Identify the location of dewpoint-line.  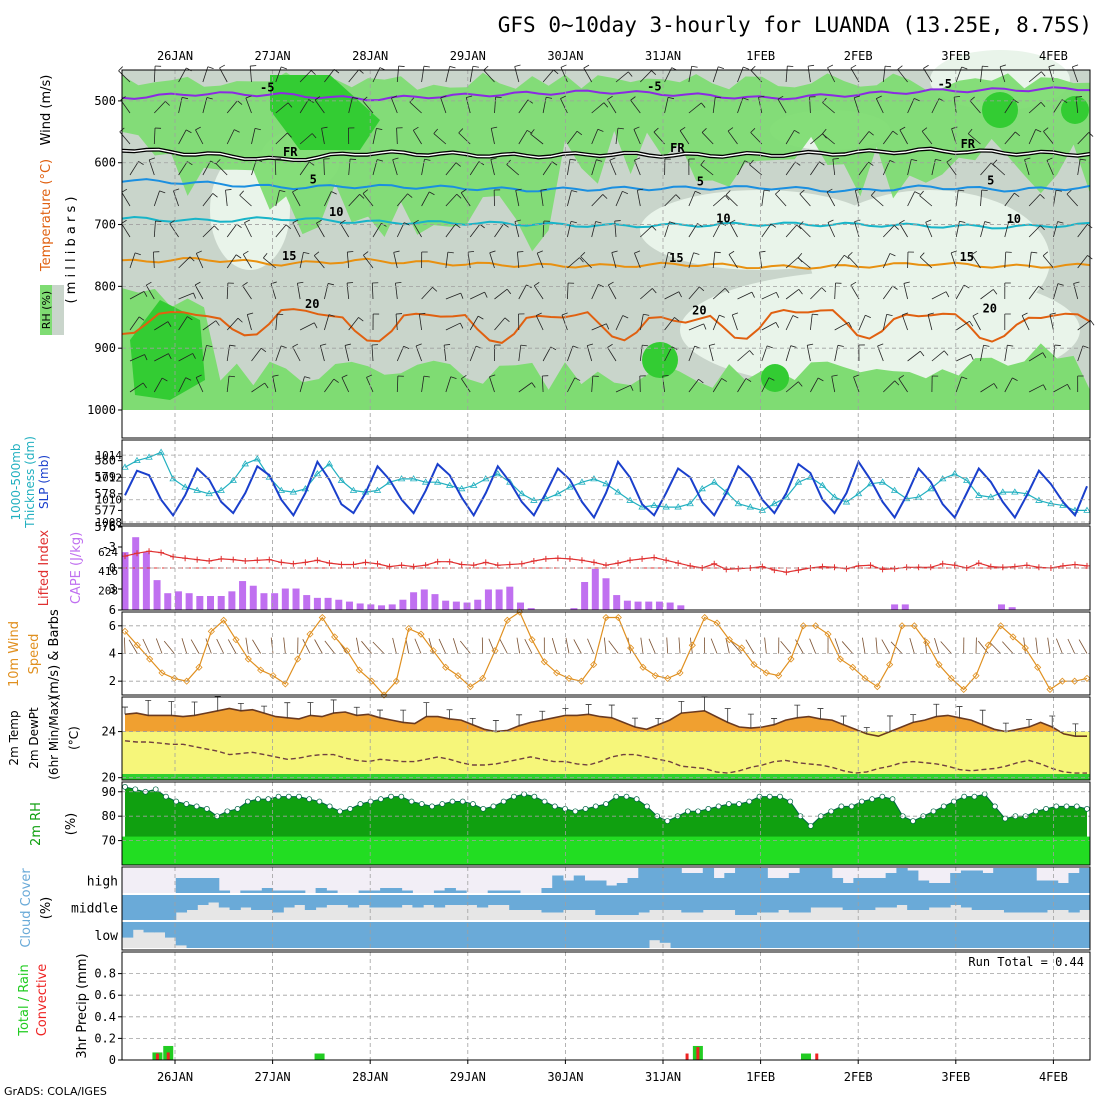
(605, 757).